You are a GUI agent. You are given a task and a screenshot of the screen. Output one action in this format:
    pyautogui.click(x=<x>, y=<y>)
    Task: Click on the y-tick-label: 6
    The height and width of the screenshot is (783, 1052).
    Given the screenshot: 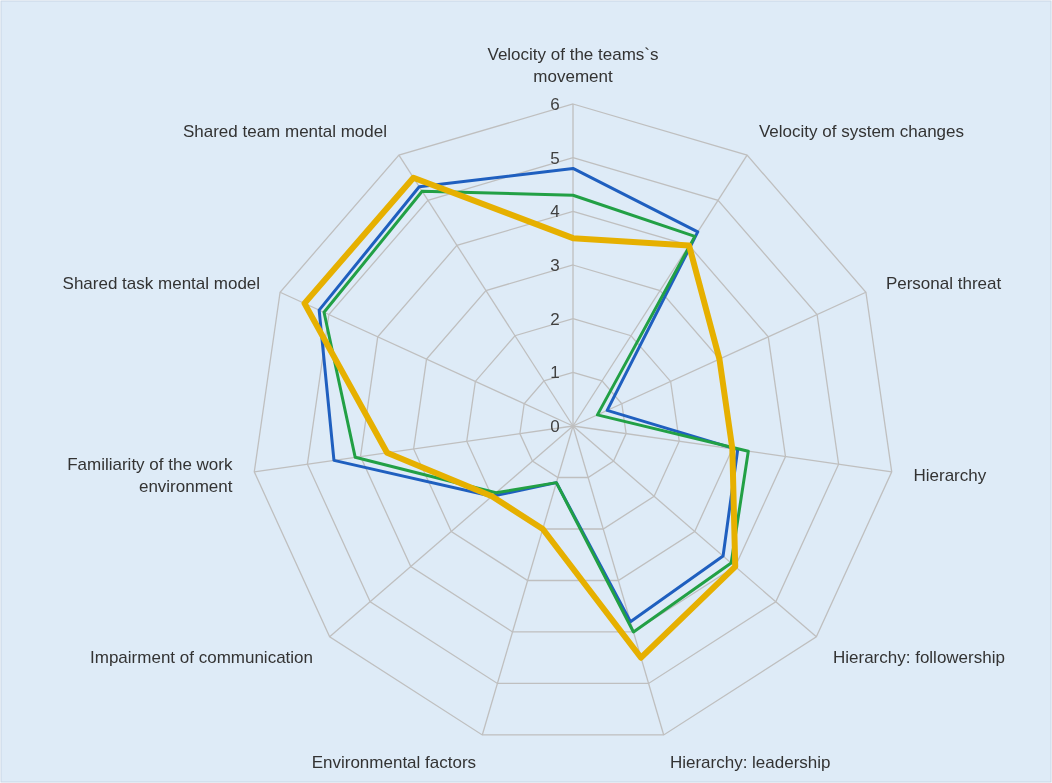 What is the action you would take?
    pyautogui.click(x=555, y=104)
    